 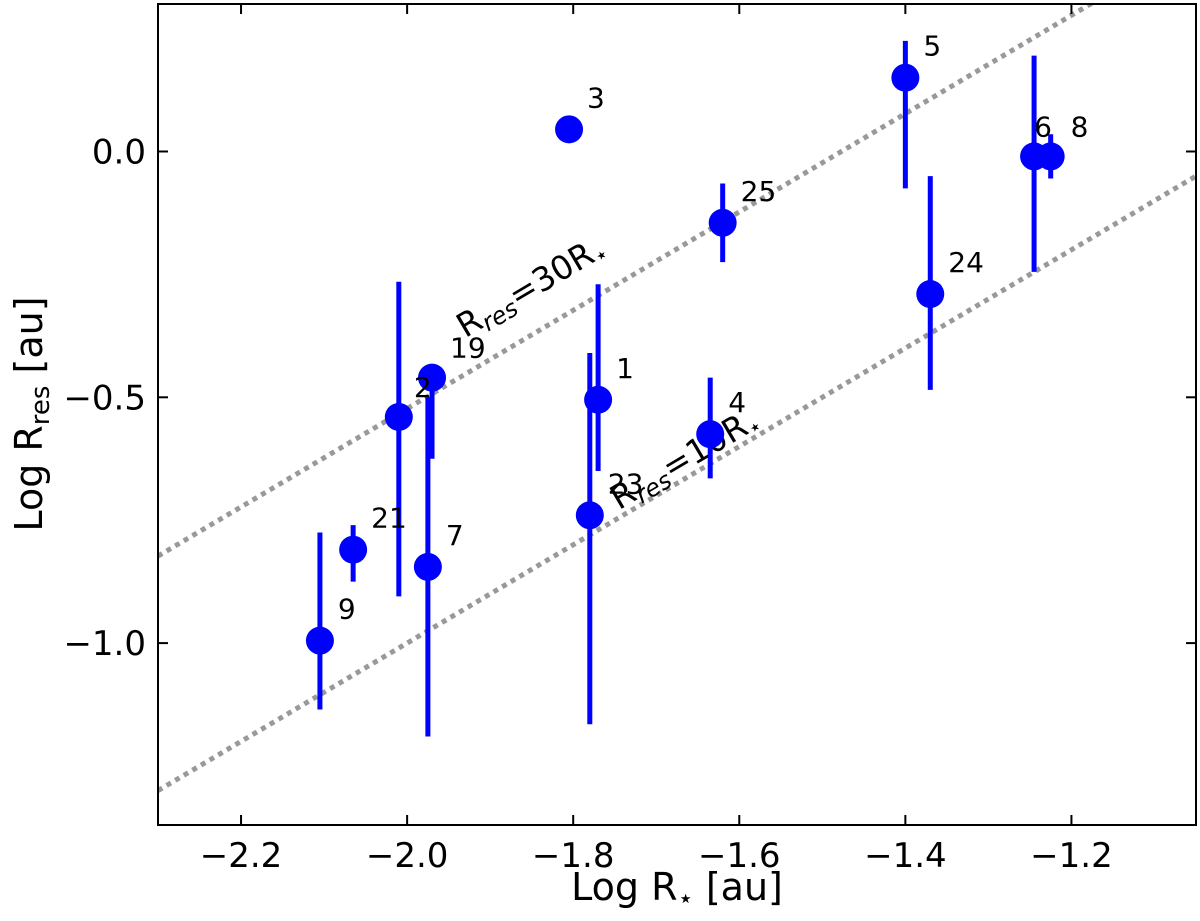 What do you see at coordinates (468, 348) in the screenshot?
I see `point-label: 19` at bounding box center [468, 348].